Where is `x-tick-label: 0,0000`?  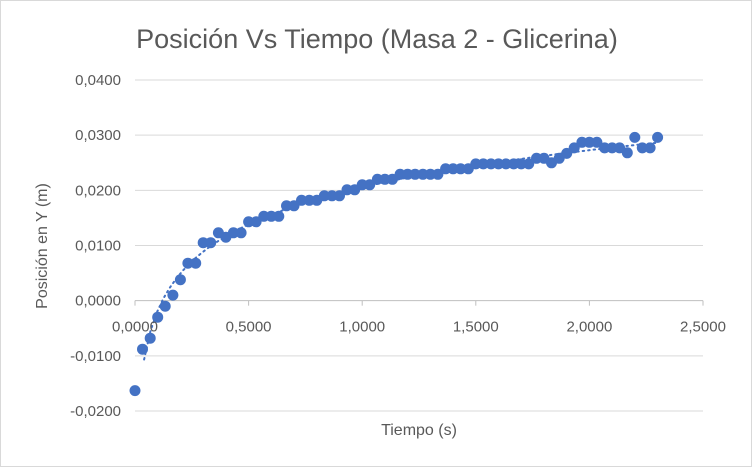
x-tick-label: 0,0000 is located at coordinates (135, 327).